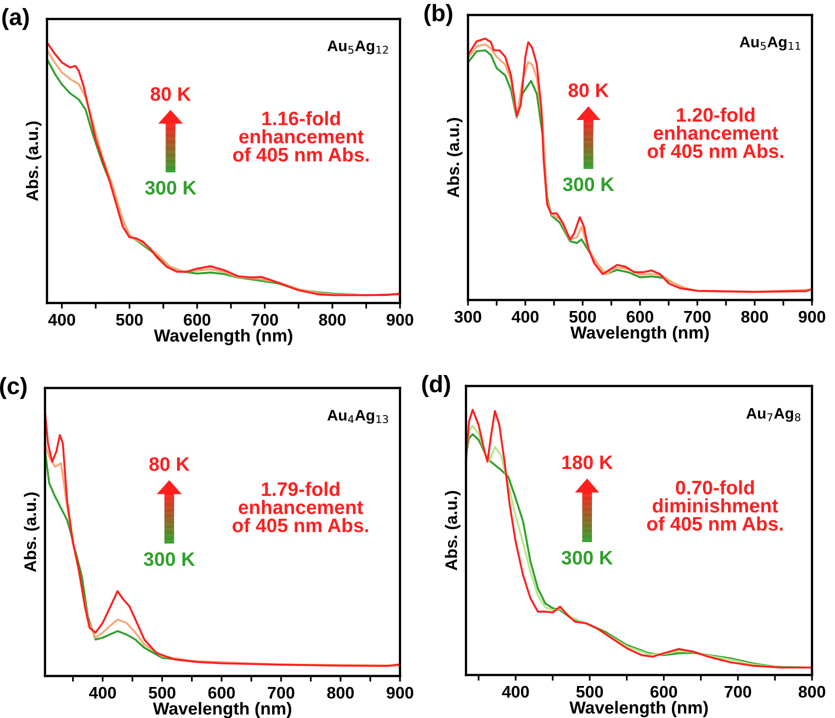 The image size is (835, 718). What do you see at coordinates (15, 19) in the screenshot?
I see `chart-title: (a)` at bounding box center [15, 19].